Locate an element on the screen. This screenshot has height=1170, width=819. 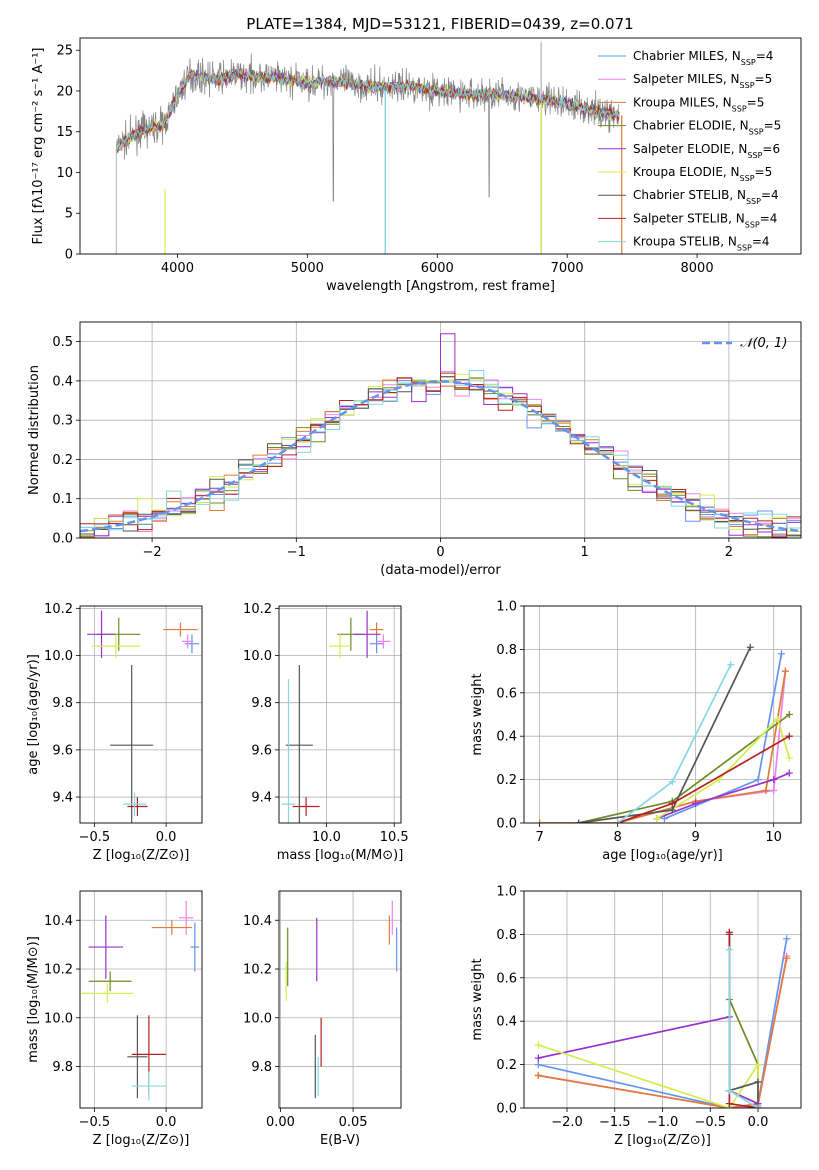
legend-label-main: Chabrier STELIB, N is located at coordinates (689, 195).